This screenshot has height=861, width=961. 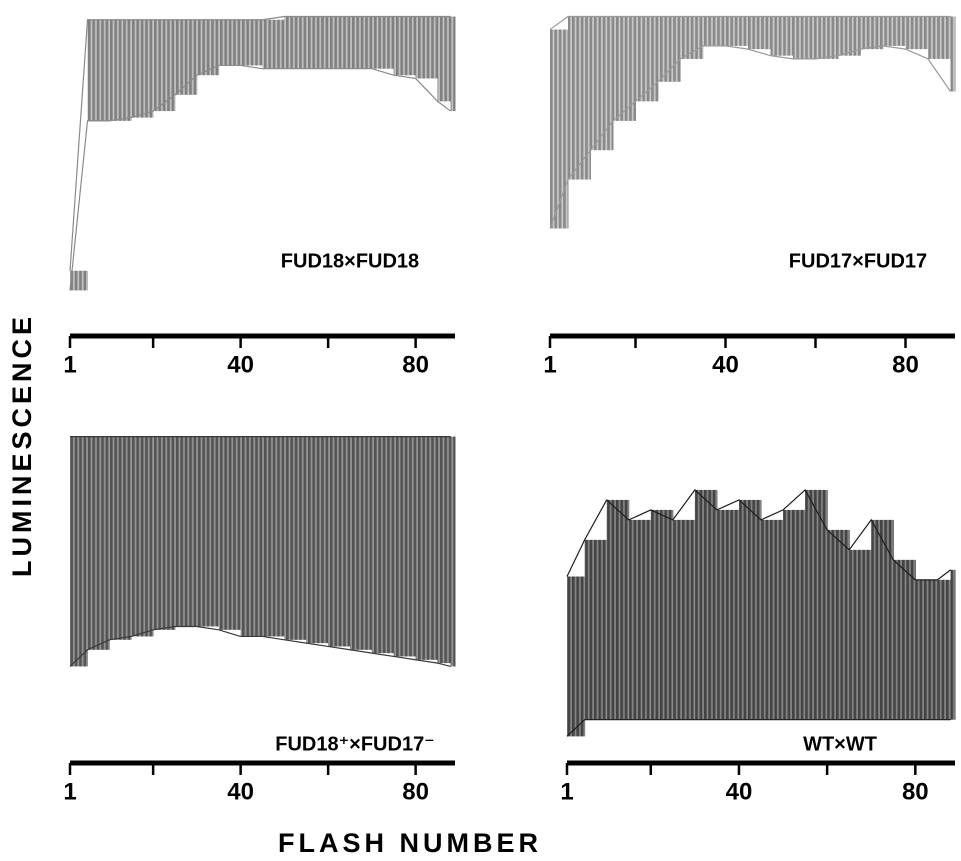 I want to click on y-axis-label: LUMINESCENCE, so click(x=22, y=445).